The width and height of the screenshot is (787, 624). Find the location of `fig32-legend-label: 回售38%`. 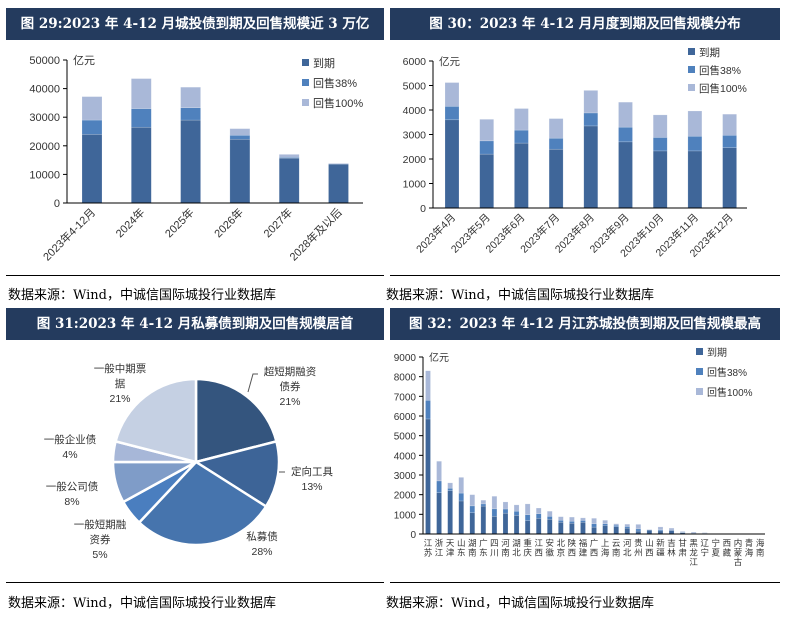

fig32-legend-label: 回售38% is located at coordinates (727, 372).